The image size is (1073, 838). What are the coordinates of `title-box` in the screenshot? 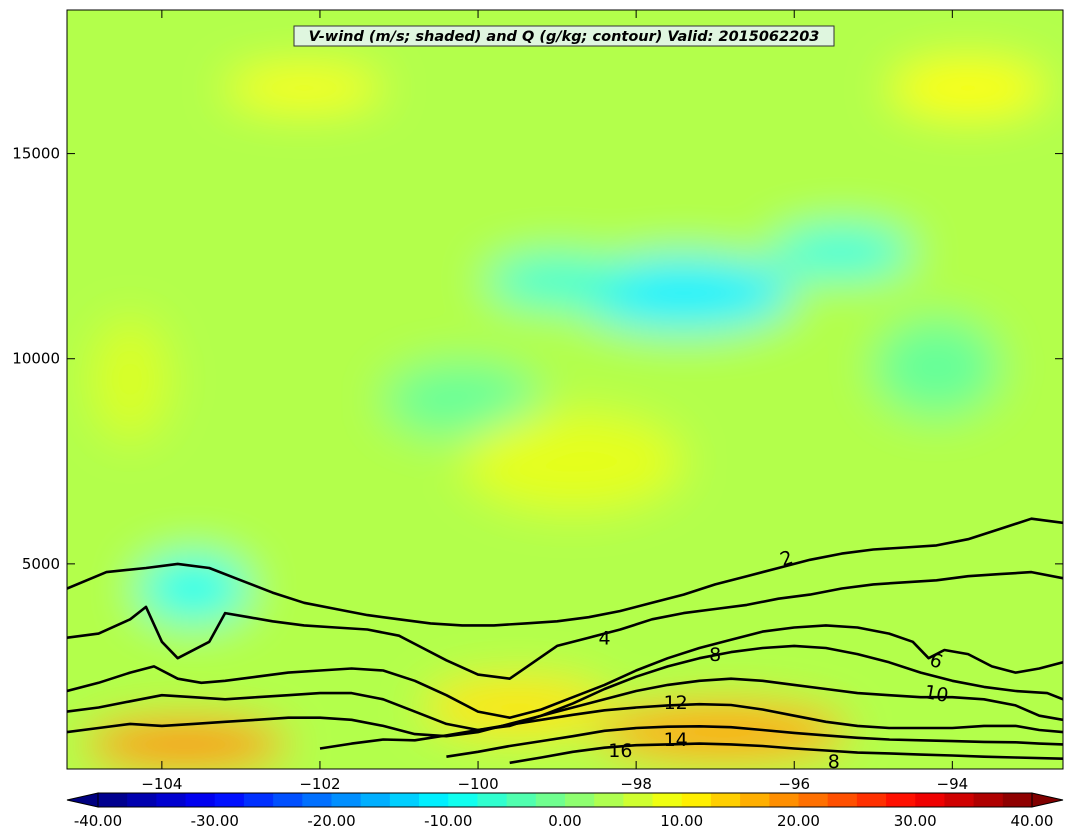 It's located at (564, 36).